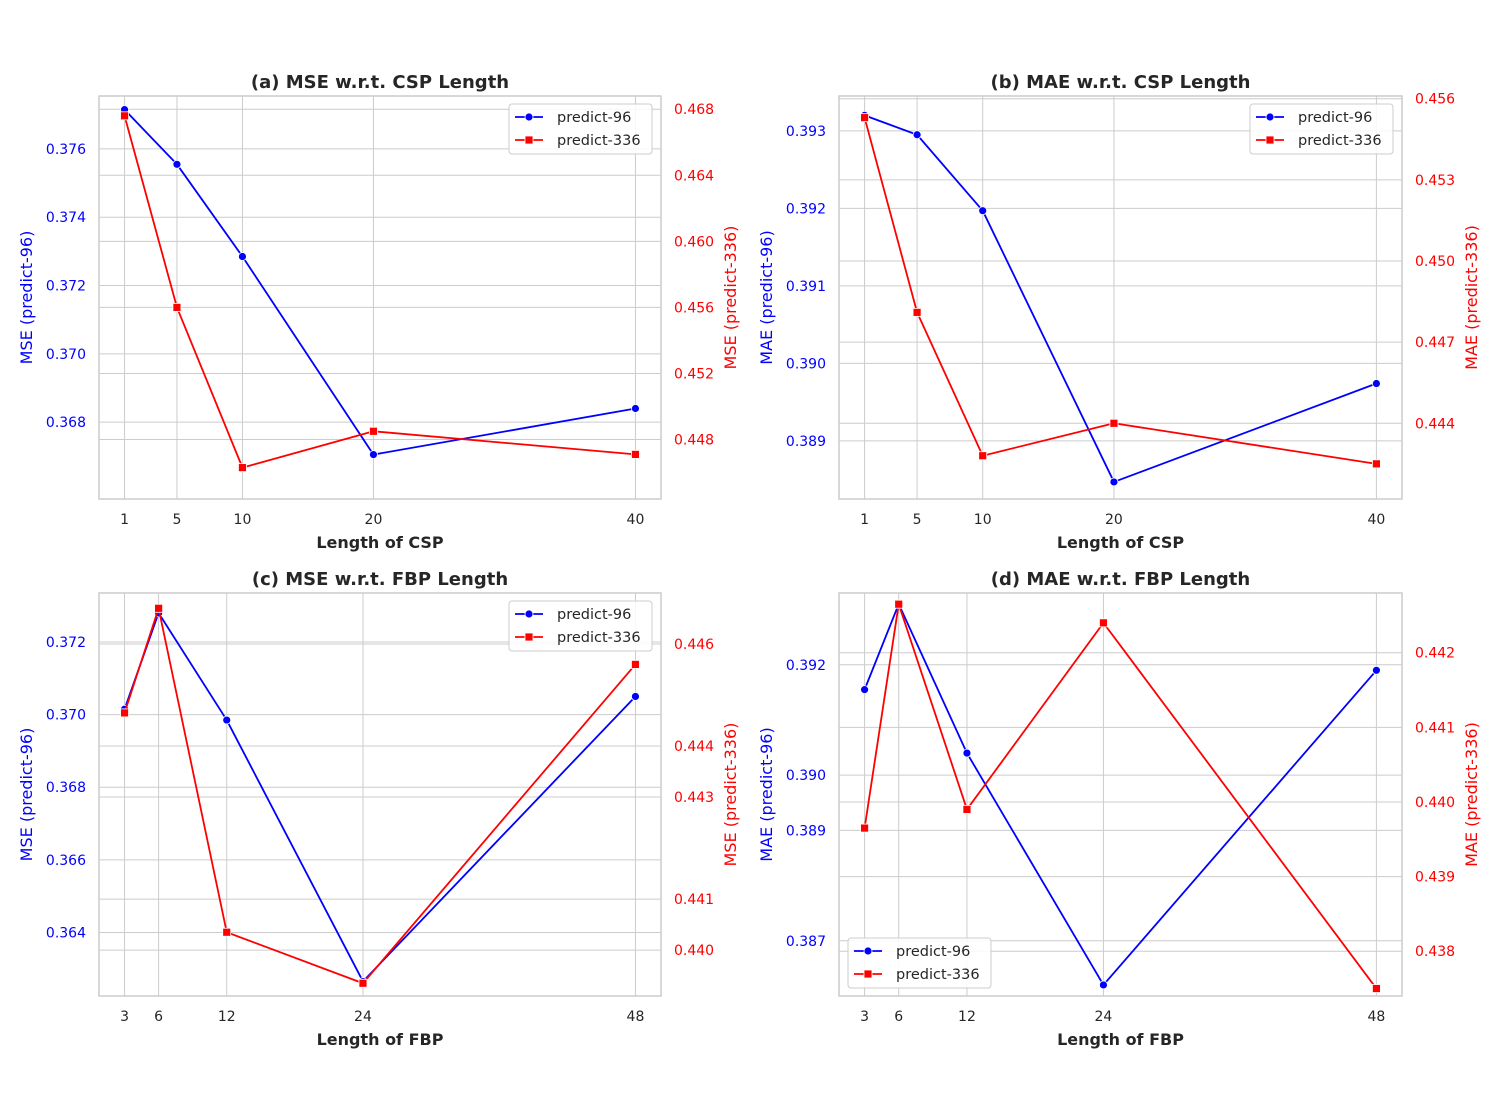 This screenshot has height=1100, width=1500. Describe the element at coordinates (730, 298) in the screenshot. I see `right-y-axis-label: MSE (predict-336)` at that location.